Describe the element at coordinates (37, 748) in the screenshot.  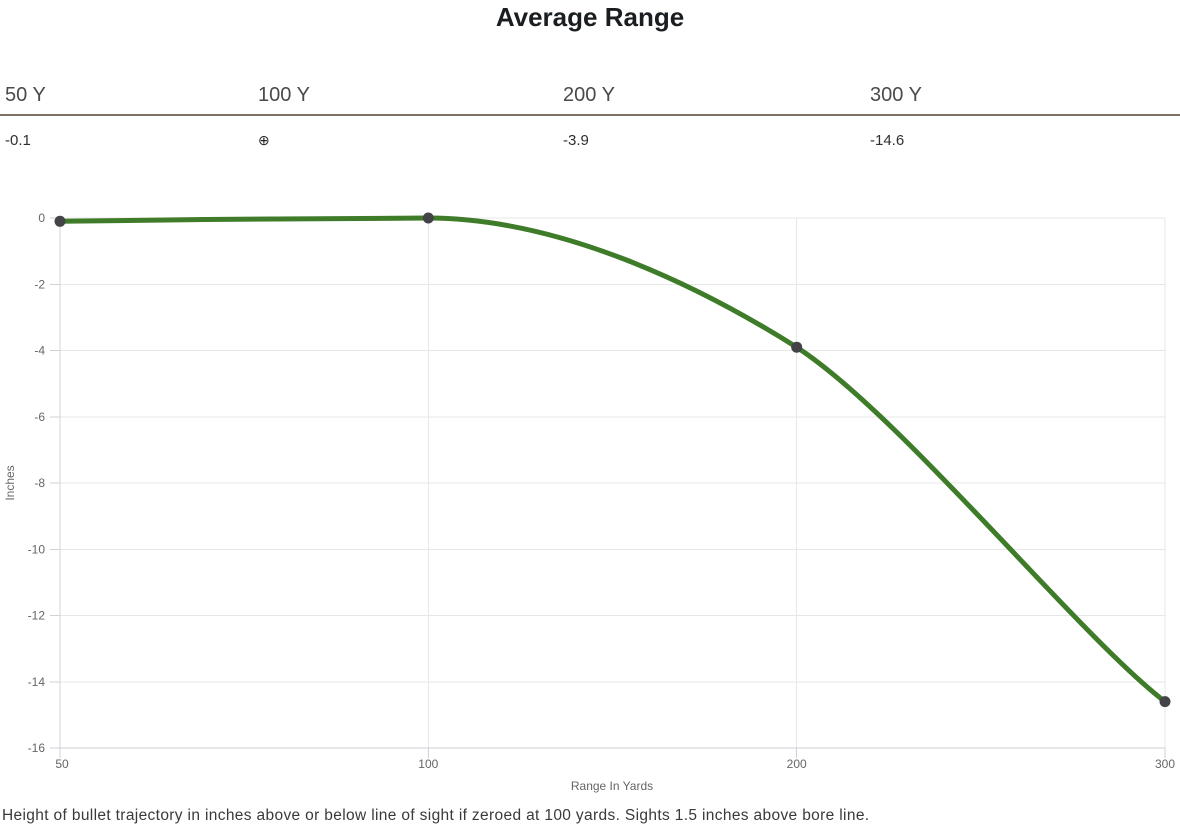
I see `y-tick-16: -16` at that location.